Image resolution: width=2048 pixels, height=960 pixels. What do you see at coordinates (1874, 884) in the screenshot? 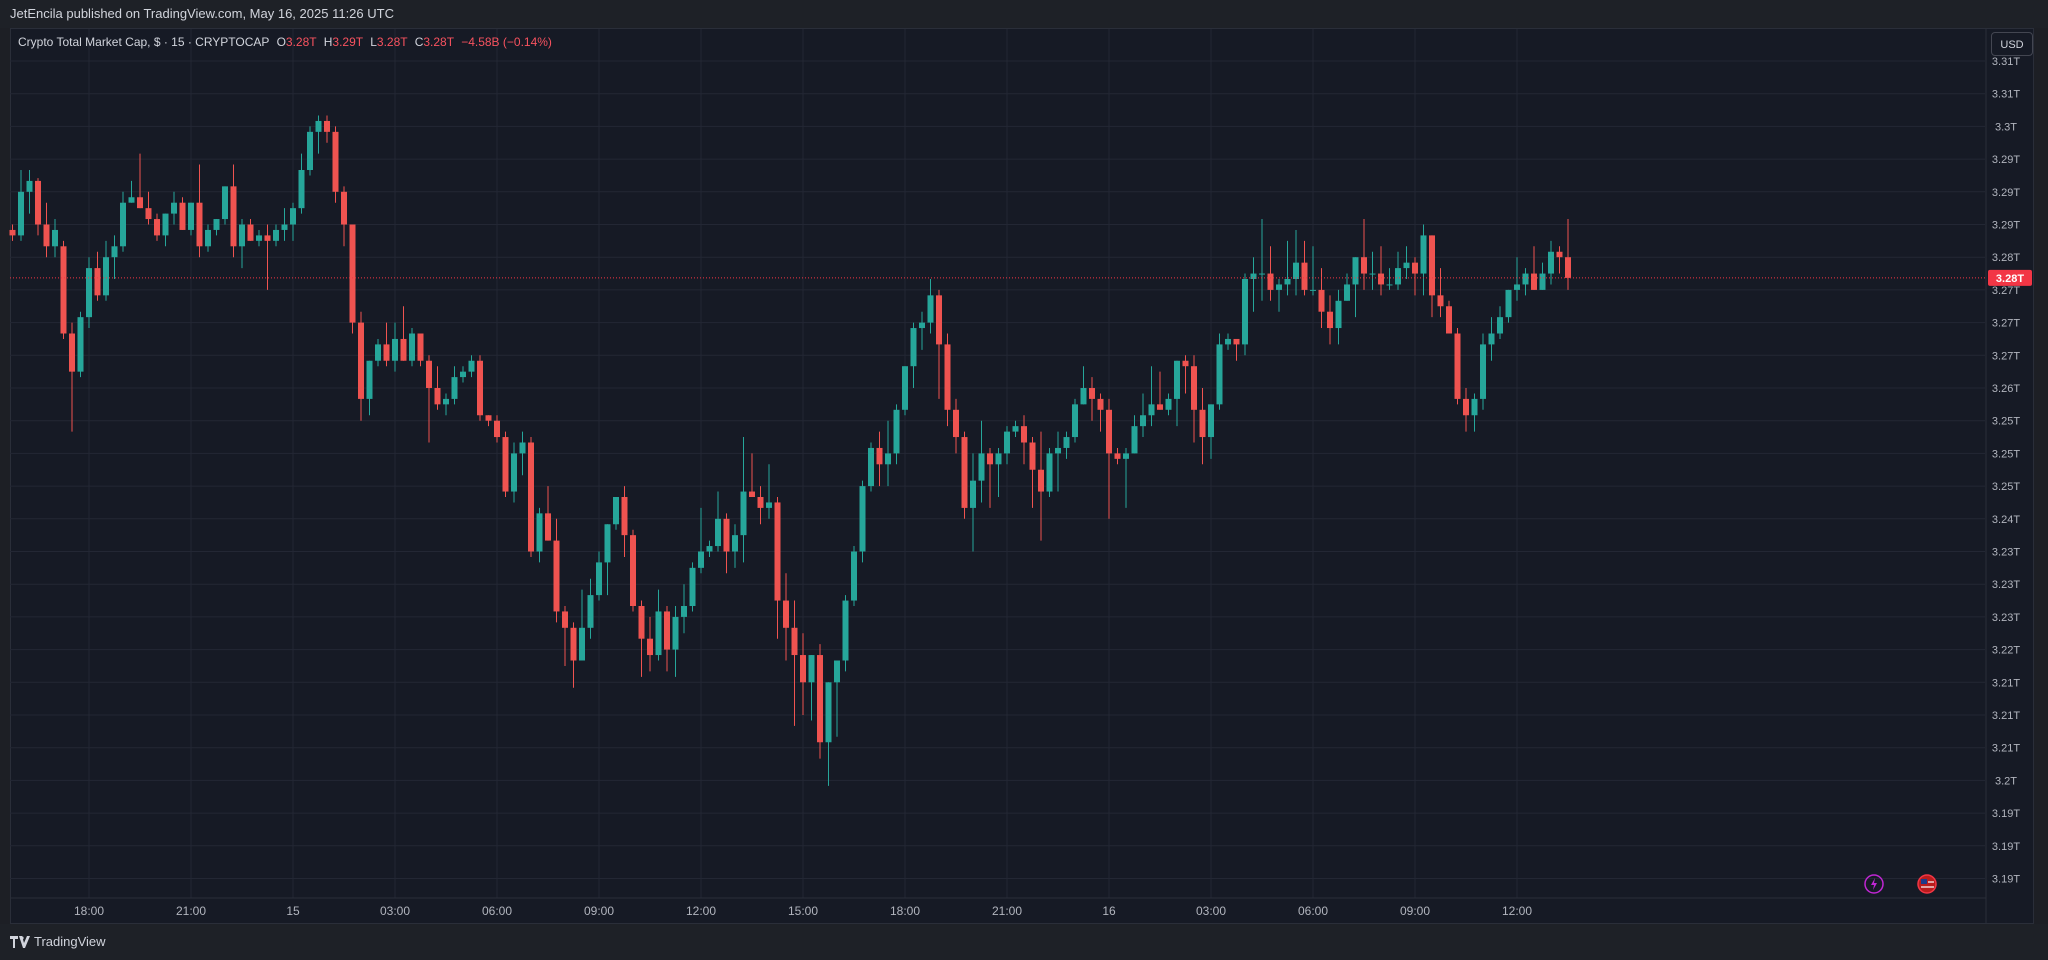
I see `lightning-icon` at bounding box center [1874, 884].